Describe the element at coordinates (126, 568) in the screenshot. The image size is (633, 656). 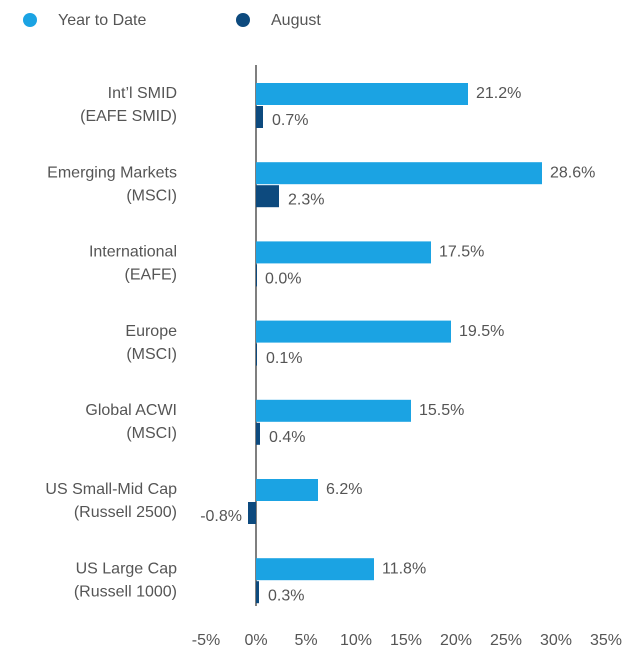
I see `category-label: US Large Cap` at that location.